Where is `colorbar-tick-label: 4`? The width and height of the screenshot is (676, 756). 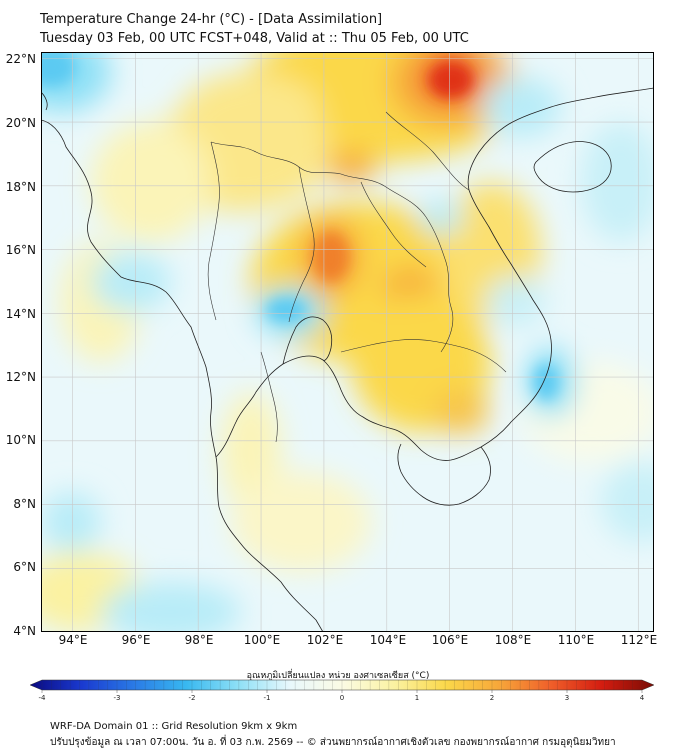
colorbar-tick-label: 4 is located at coordinates (642, 698).